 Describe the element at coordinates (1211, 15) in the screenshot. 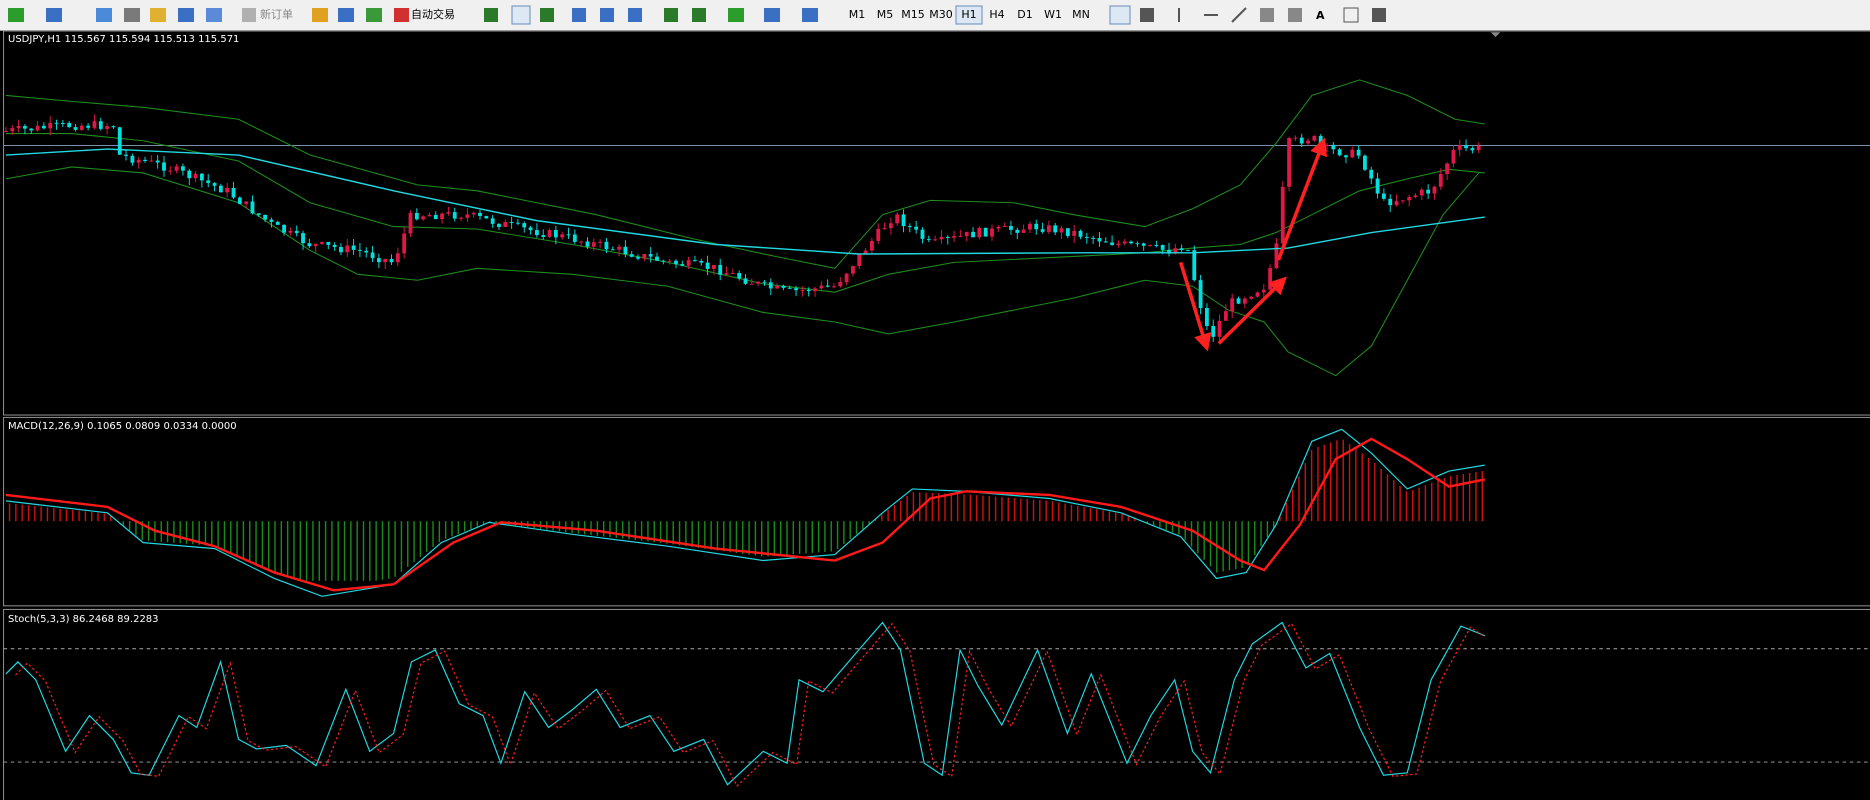

I see `horizontal-line-button` at that location.